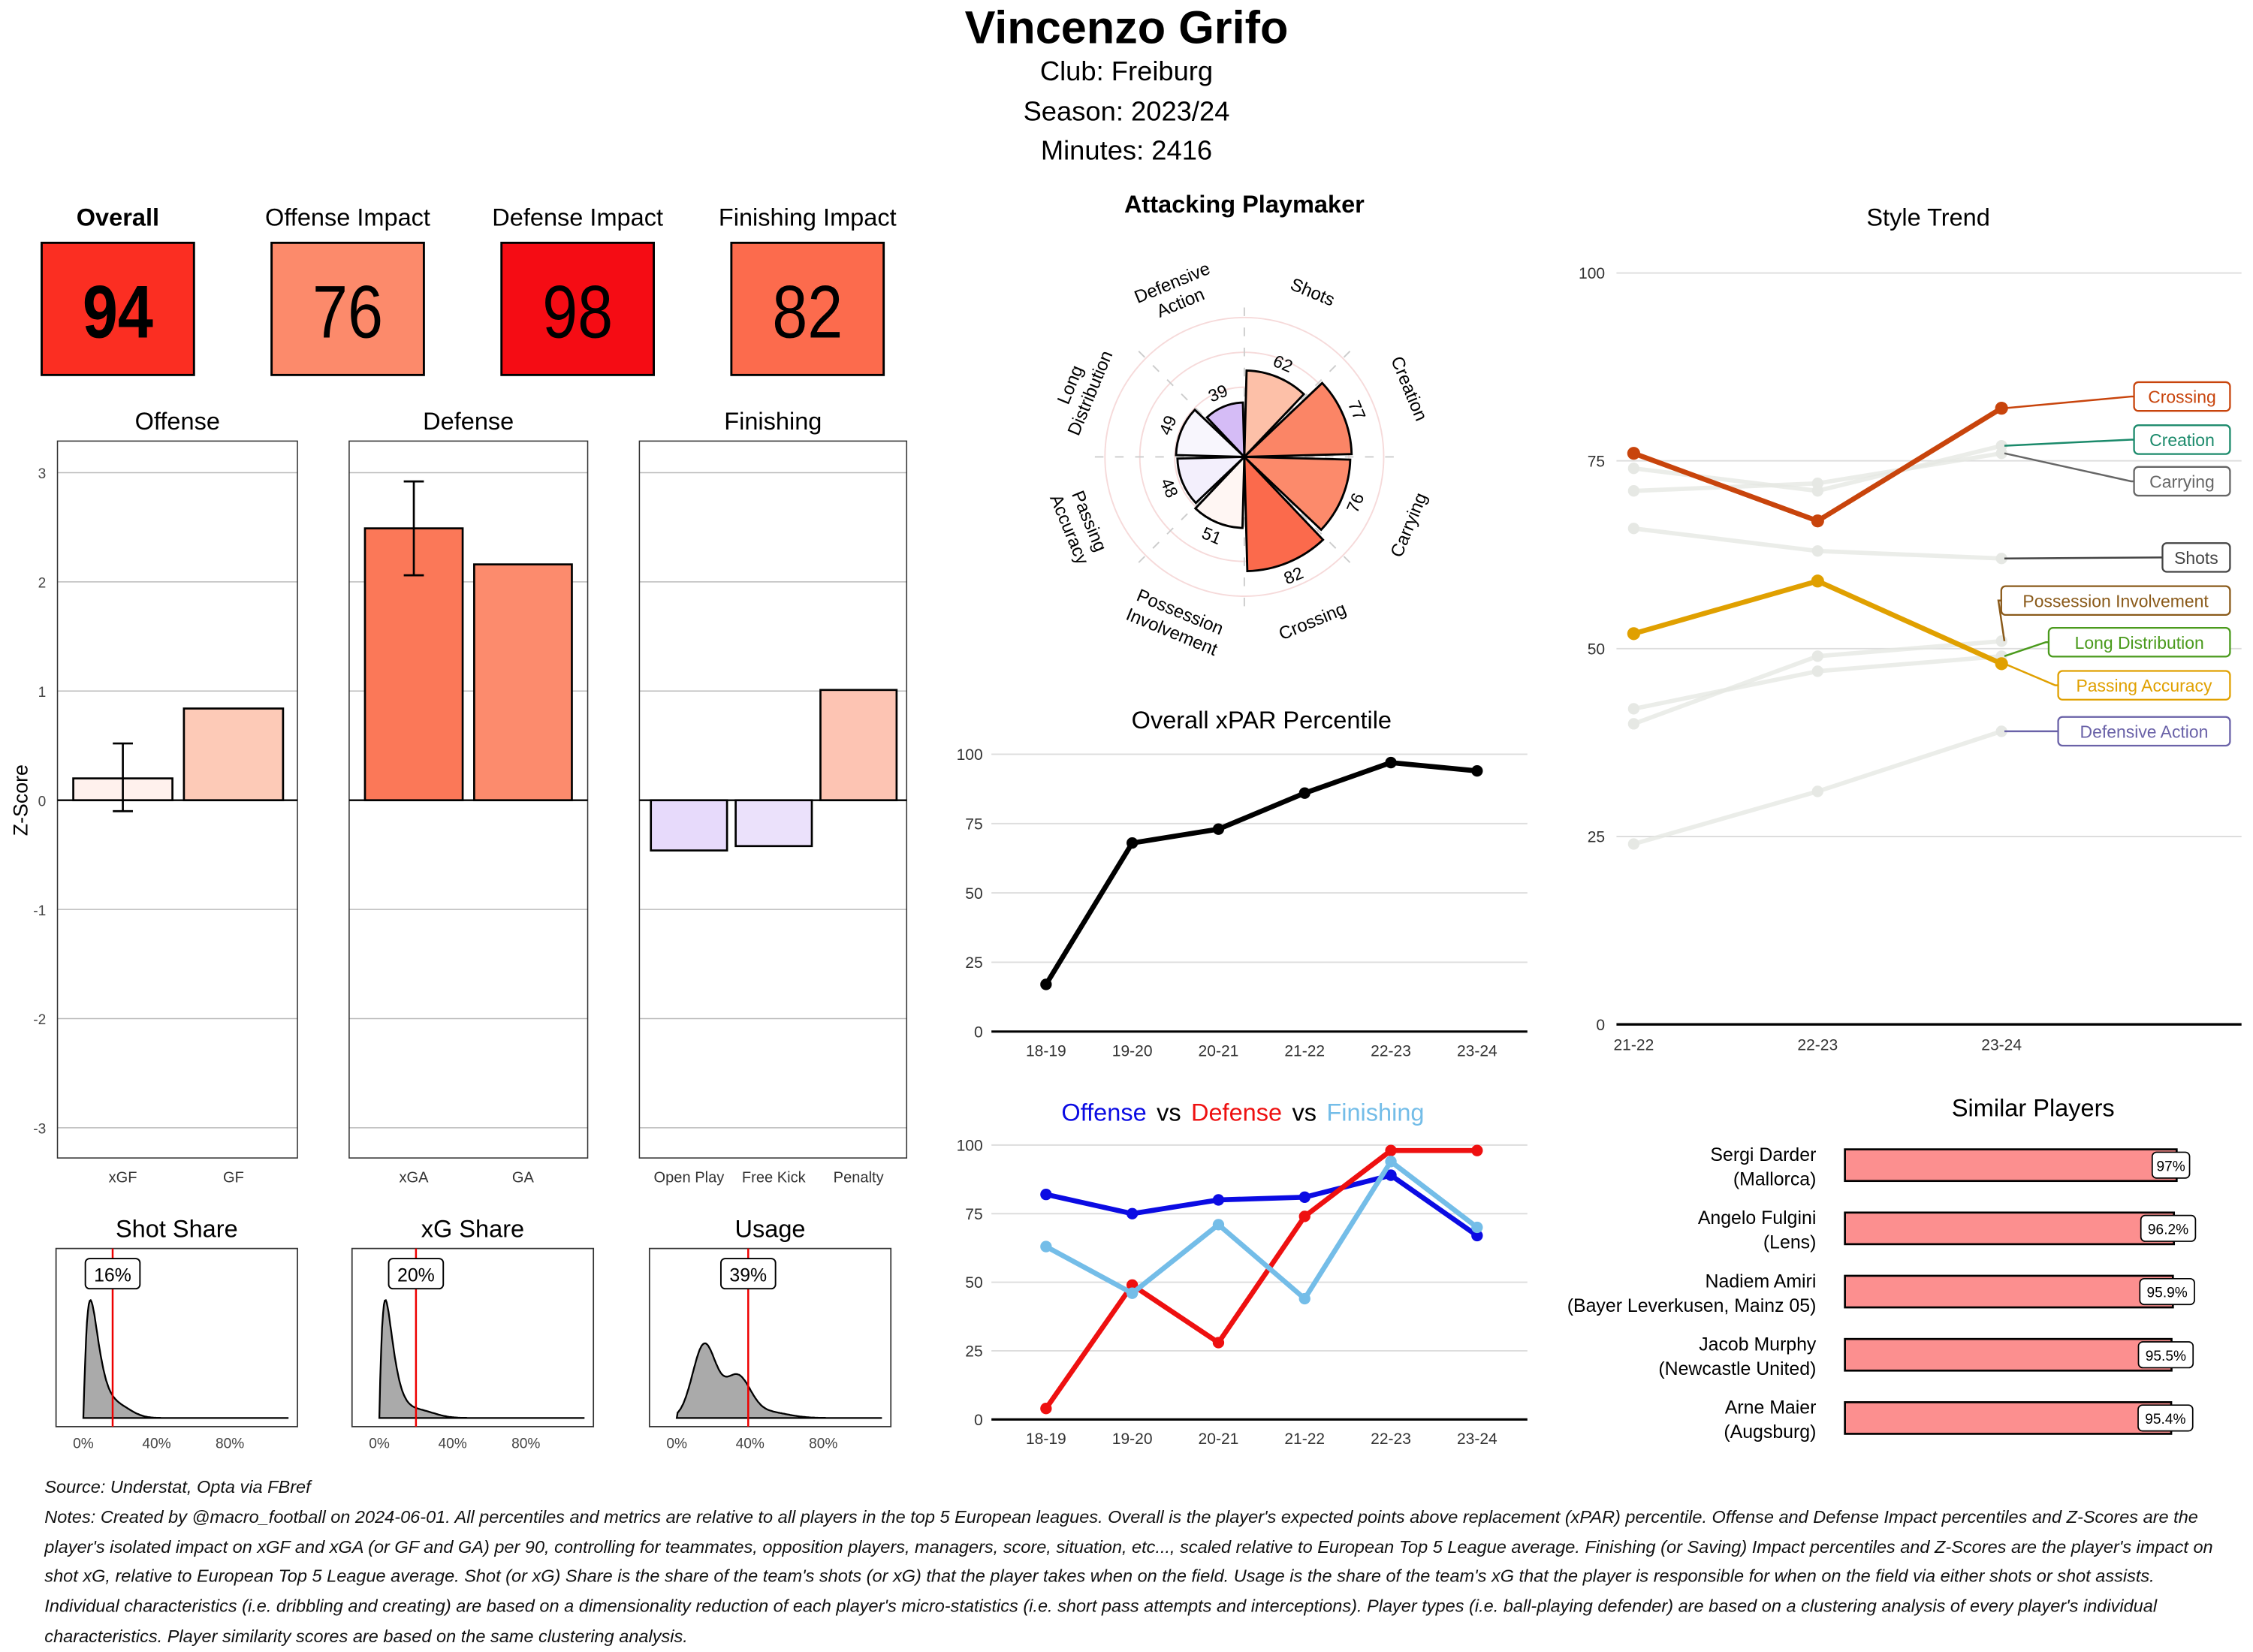 The height and width of the screenshot is (1652, 2253). I want to click on similar-player-club: (Lens), so click(1789, 1242).